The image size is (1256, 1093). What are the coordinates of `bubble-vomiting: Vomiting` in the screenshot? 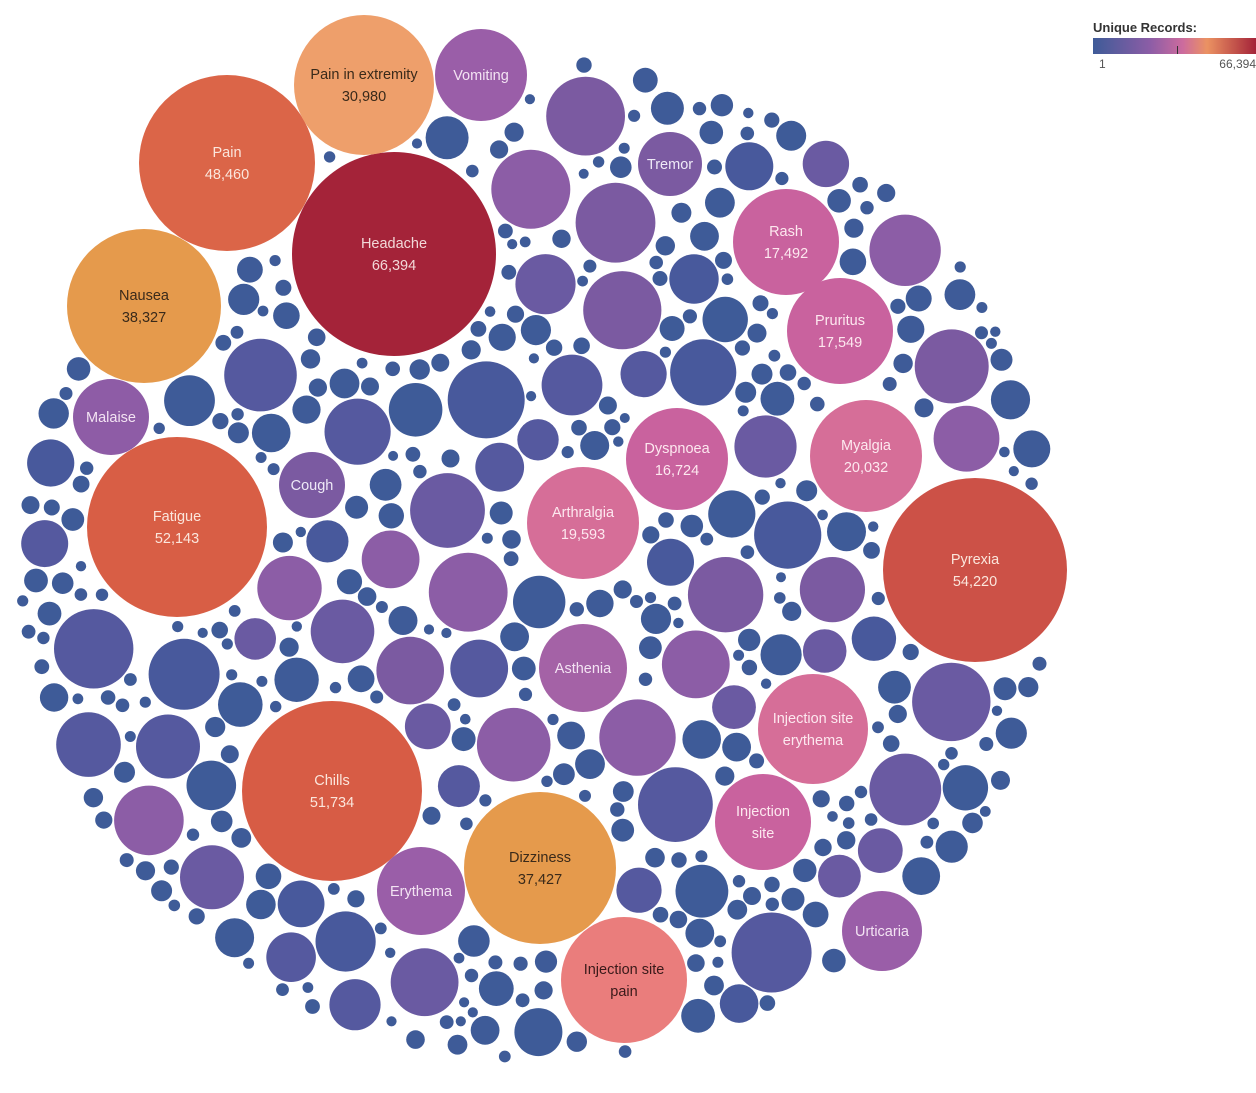 It's located at (481, 75).